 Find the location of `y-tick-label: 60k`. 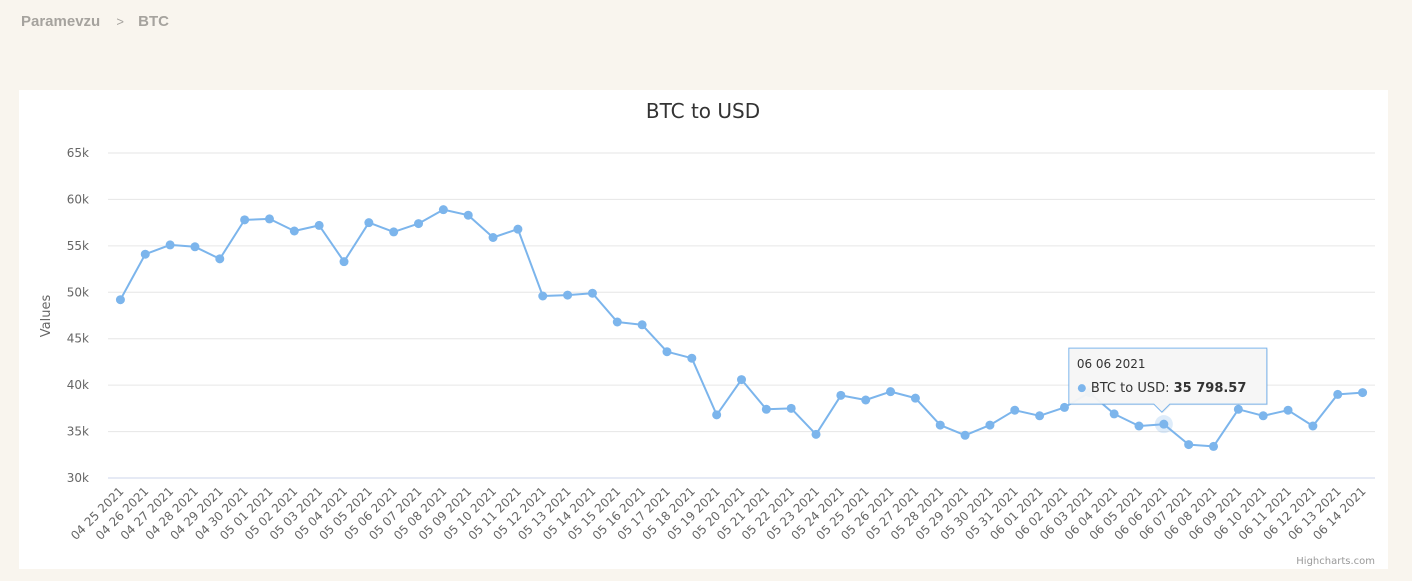

y-tick-label: 60k is located at coordinates (78, 199).